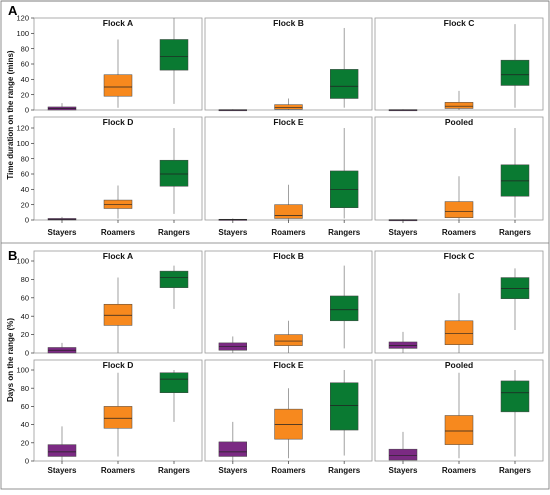  I want to click on panel-flock-a: Flock A 0 20 40 60 80 100, so click(109, 304).